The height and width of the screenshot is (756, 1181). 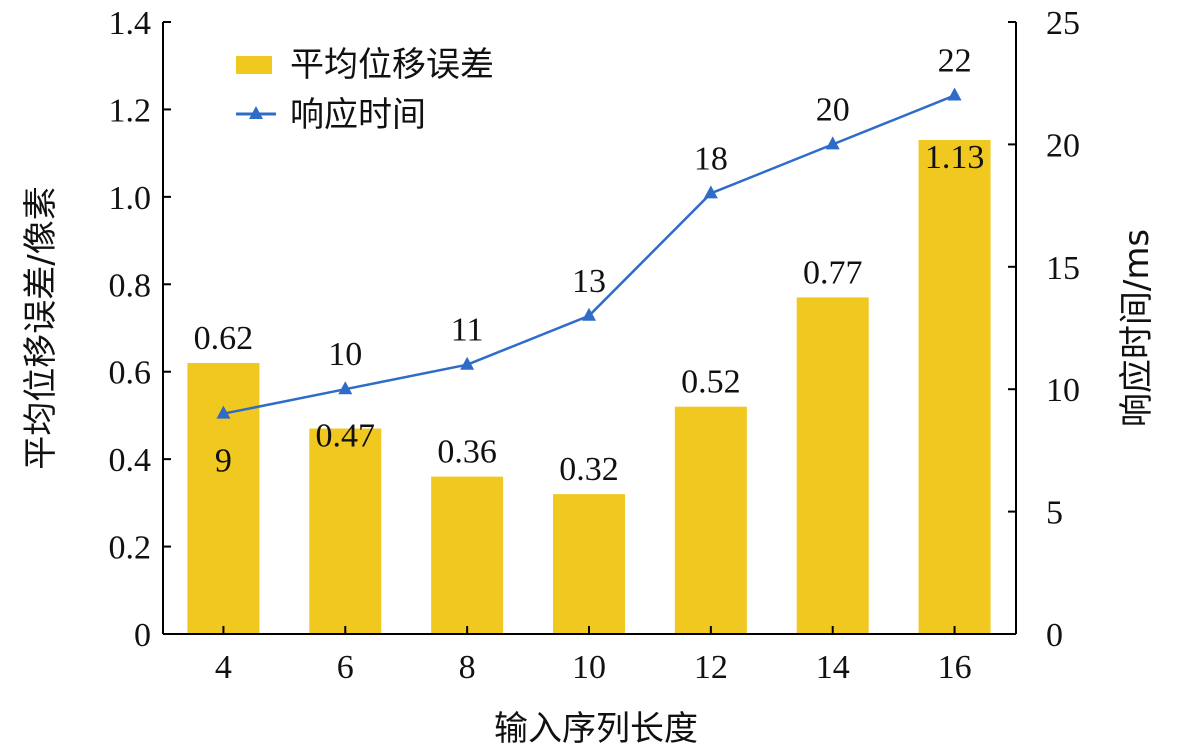 I want to click on x-tick-label: 16, so click(x=955, y=667).